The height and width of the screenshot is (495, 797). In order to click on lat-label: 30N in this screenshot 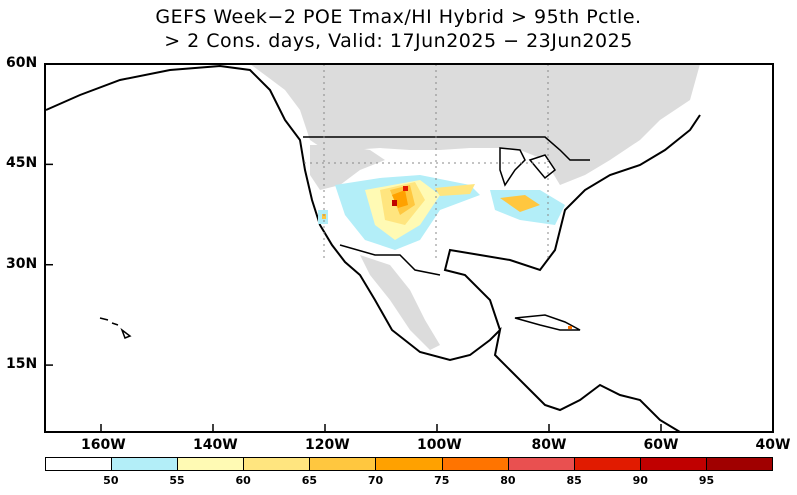, I will do `click(22, 263)`.